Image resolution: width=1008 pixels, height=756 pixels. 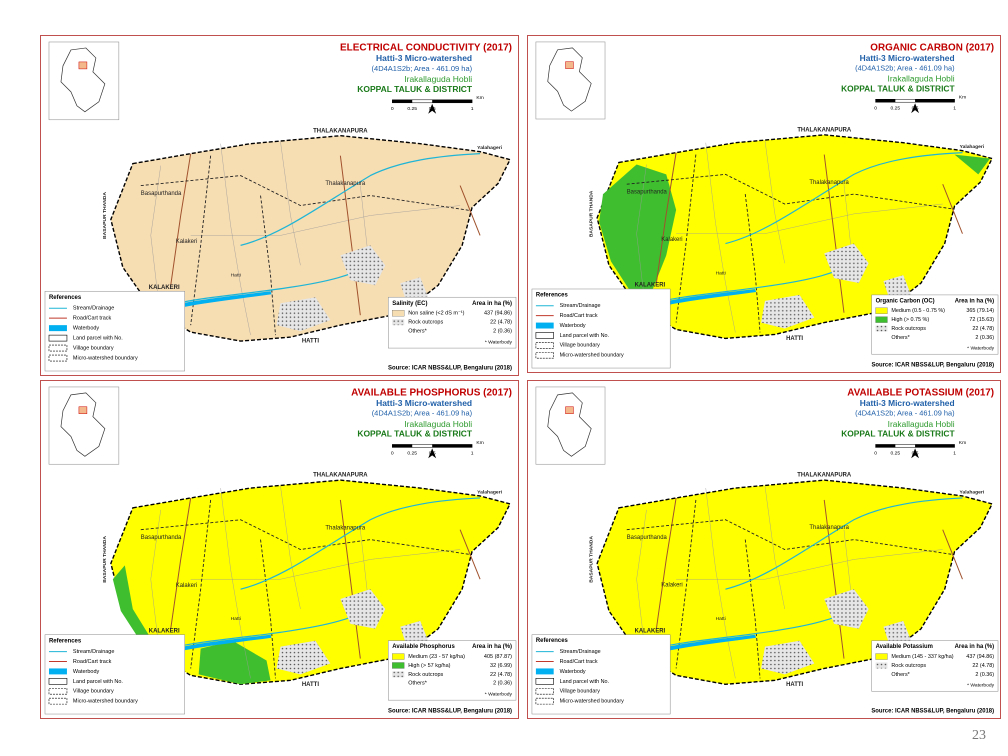 What do you see at coordinates (592, 559) in the screenshot?
I see `village-label: BASAPUR THANDA` at bounding box center [592, 559].